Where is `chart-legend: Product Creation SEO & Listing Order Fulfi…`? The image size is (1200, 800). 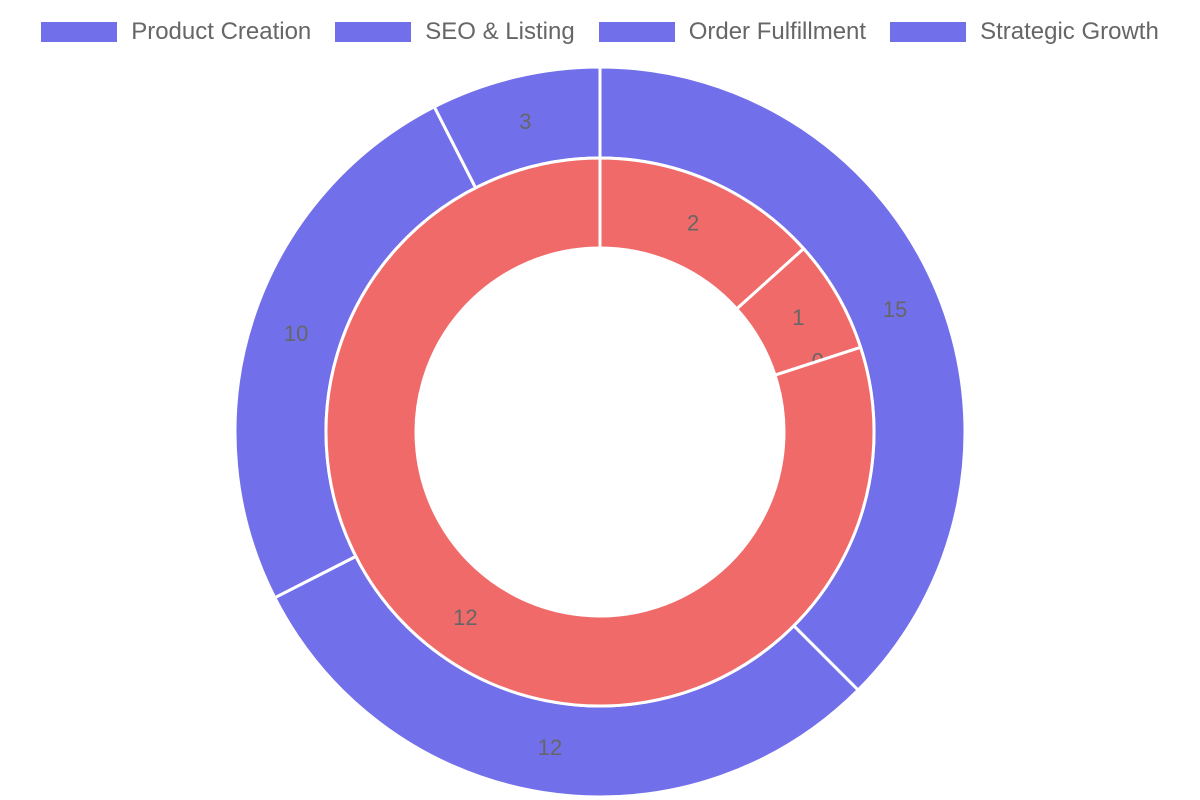
chart-legend: Product Creation SEO & Listing Order Fulfi… is located at coordinates (600, 32).